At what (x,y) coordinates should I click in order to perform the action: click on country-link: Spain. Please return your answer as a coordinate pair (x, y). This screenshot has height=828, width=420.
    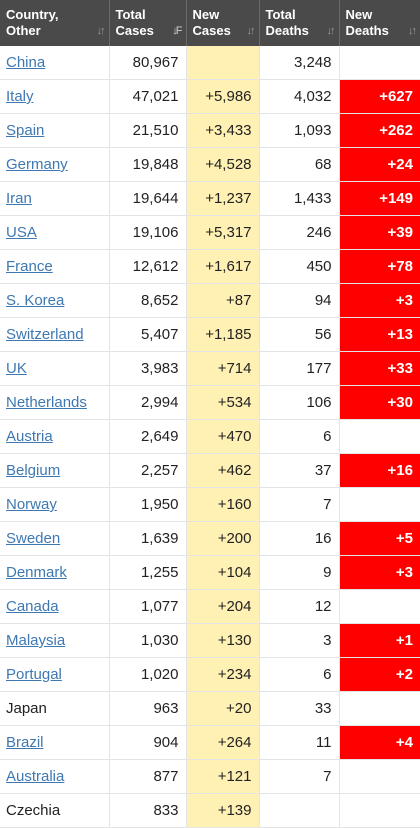
    Looking at the image, I should click on (25, 130).